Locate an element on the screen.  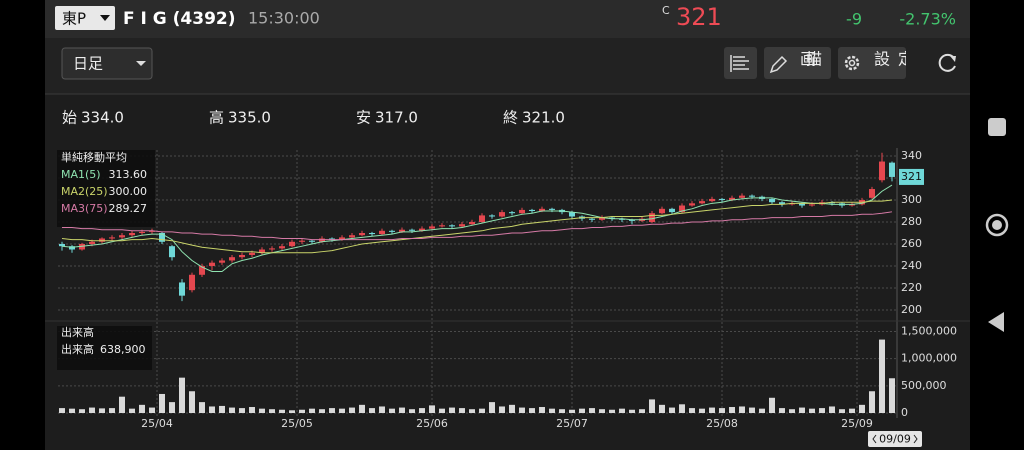
legend-name: MA1(5) is located at coordinates (81, 174).